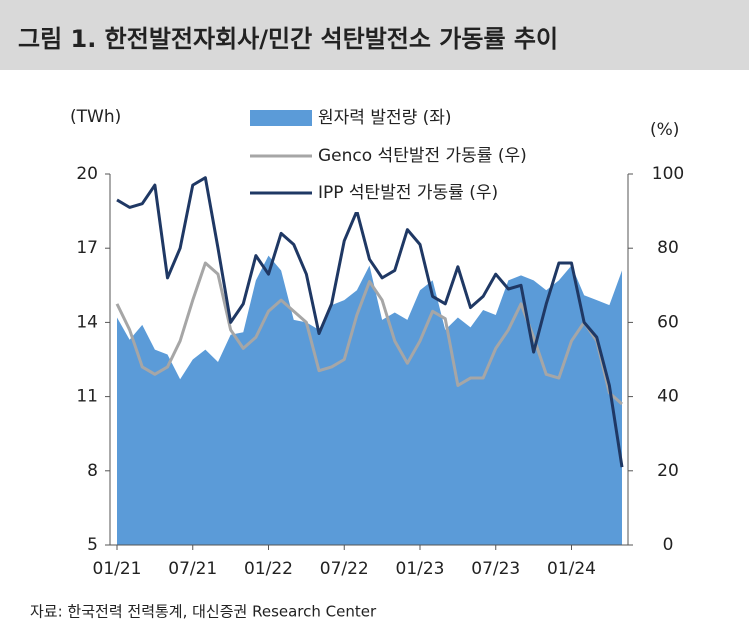 This screenshot has height=636, width=749. I want to click on y2-tick-label: 60, so click(668, 322).